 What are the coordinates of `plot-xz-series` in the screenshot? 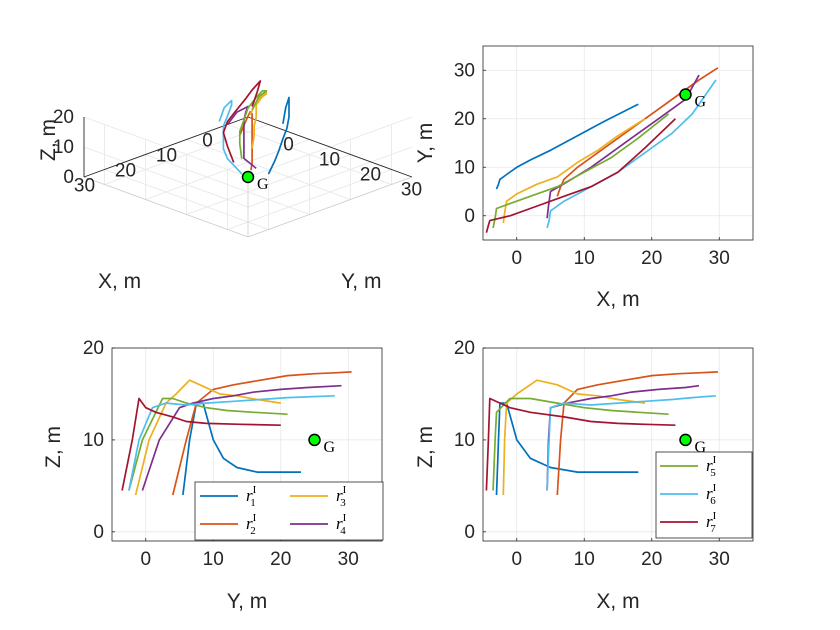 It's located at (601, 433).